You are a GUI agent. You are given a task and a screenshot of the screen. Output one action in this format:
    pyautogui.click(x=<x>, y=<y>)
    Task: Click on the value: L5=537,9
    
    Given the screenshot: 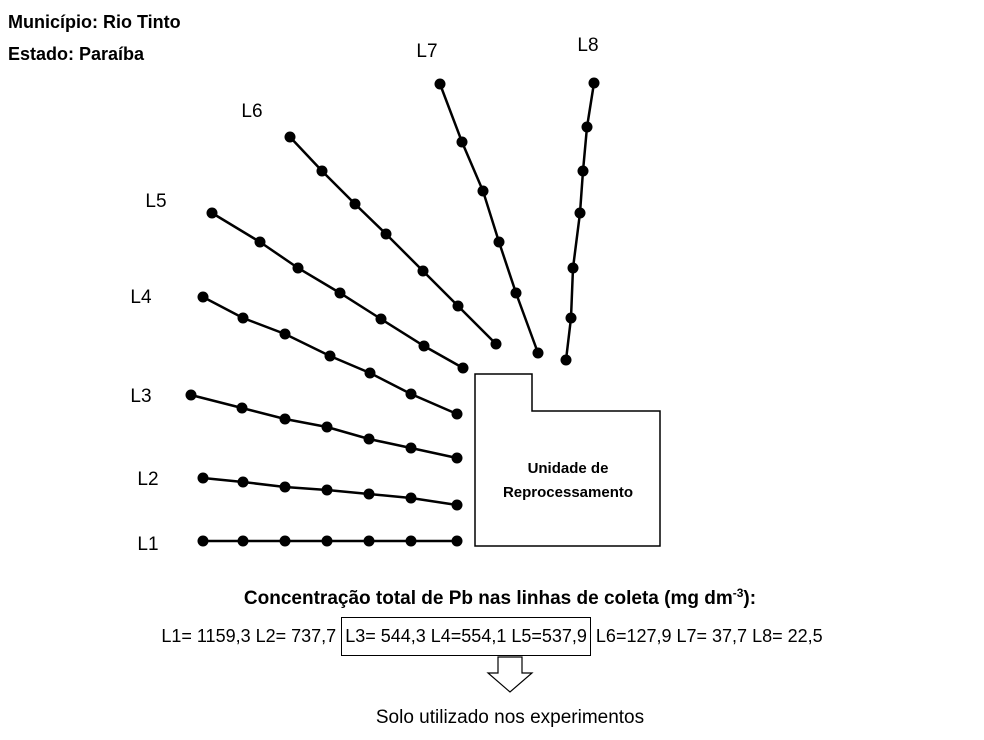 What is the action you would take?
    pyautogui.click(x=549, y=636)
    